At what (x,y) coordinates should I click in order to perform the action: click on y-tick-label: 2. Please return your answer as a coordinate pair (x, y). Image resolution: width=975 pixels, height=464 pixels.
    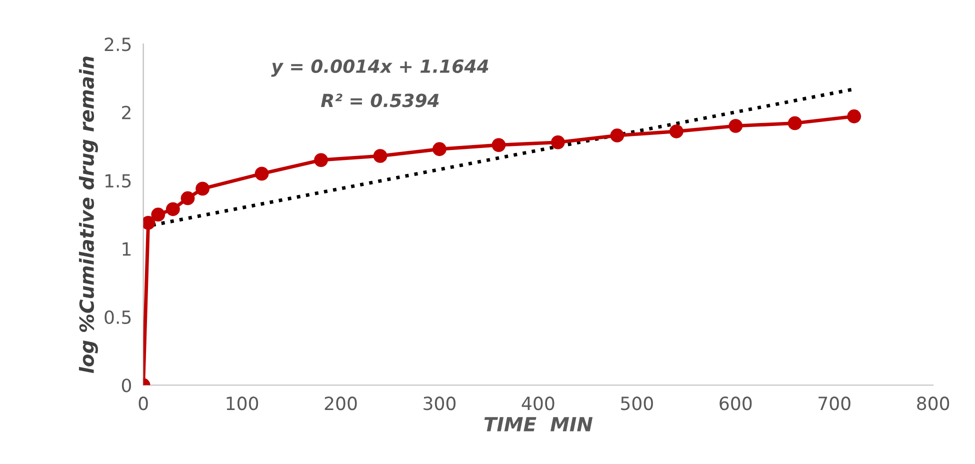
    Looking at the image, I should click on (126, 113).